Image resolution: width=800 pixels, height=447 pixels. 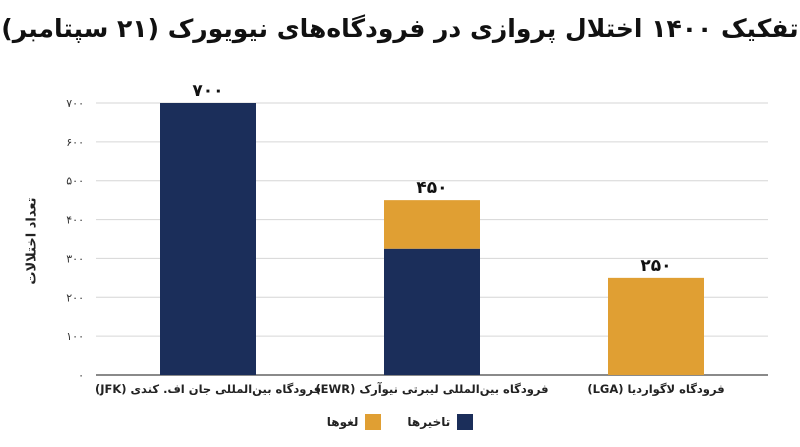 What do you see at coordinates (655, 266) in the screenshot?
I see `bar-total-label: ۲۵۰` at bounding box center [655, 266].